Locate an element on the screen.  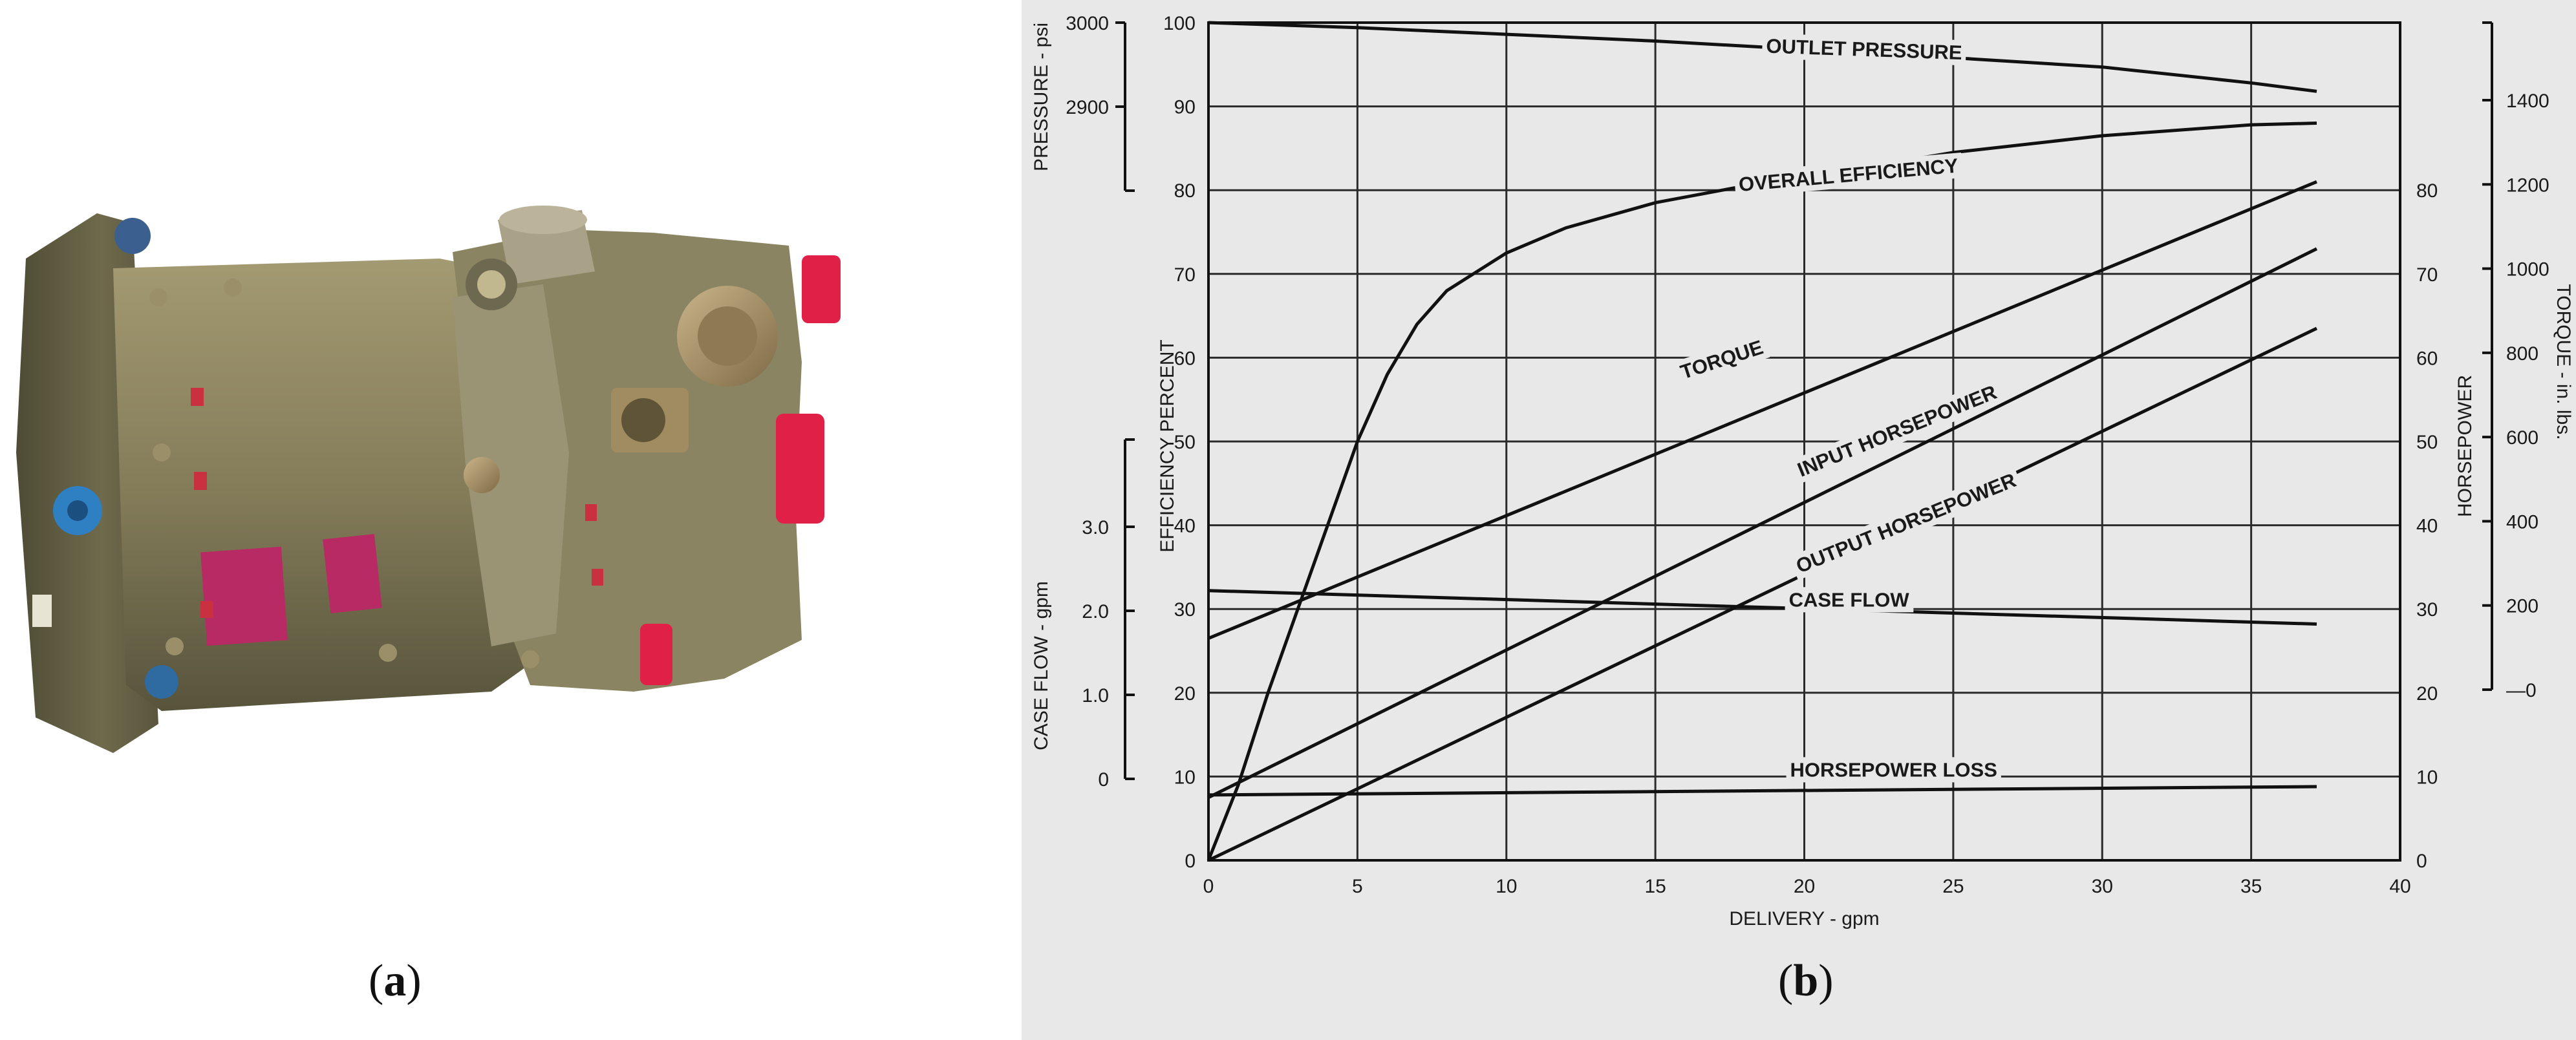
torque-tick-label: 600 is located at coordinates (2522, 438).